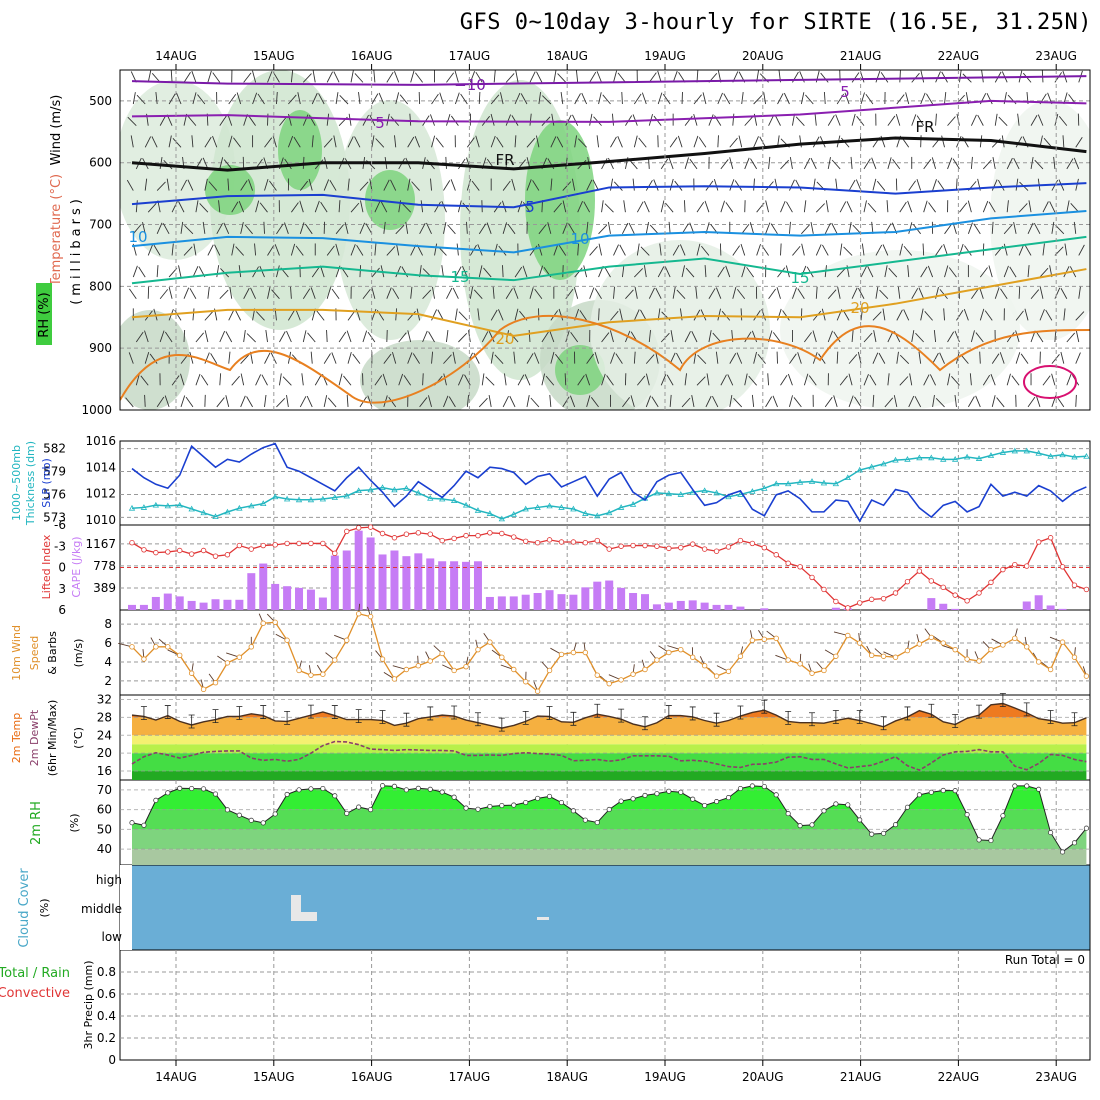 The width and height of the screenshot is (1100, 1100). Describe the element at coordinates (680, 325) in the screenshot. I see `rh-shading` at that location.